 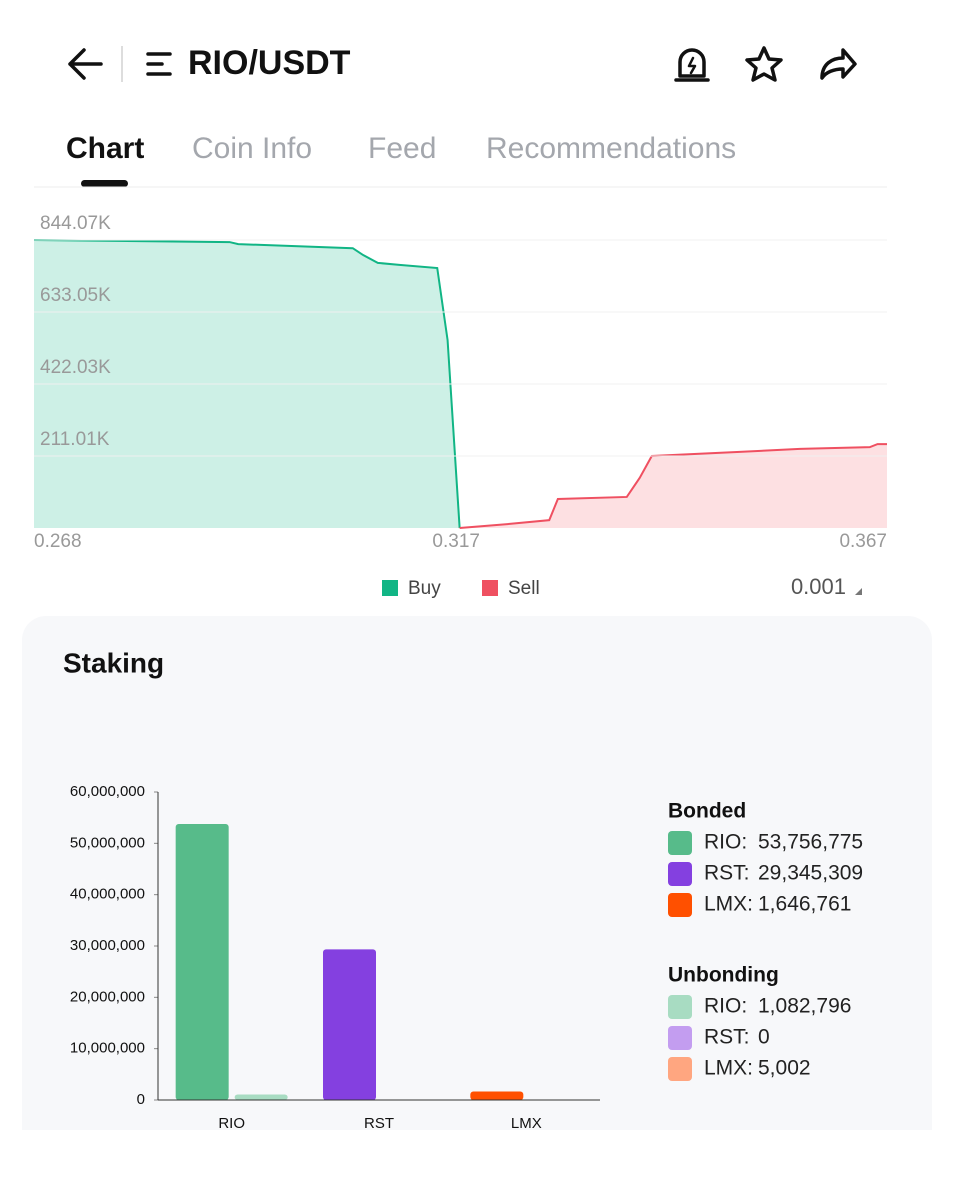 I want to click on back-button, so click(x=85, y=64).